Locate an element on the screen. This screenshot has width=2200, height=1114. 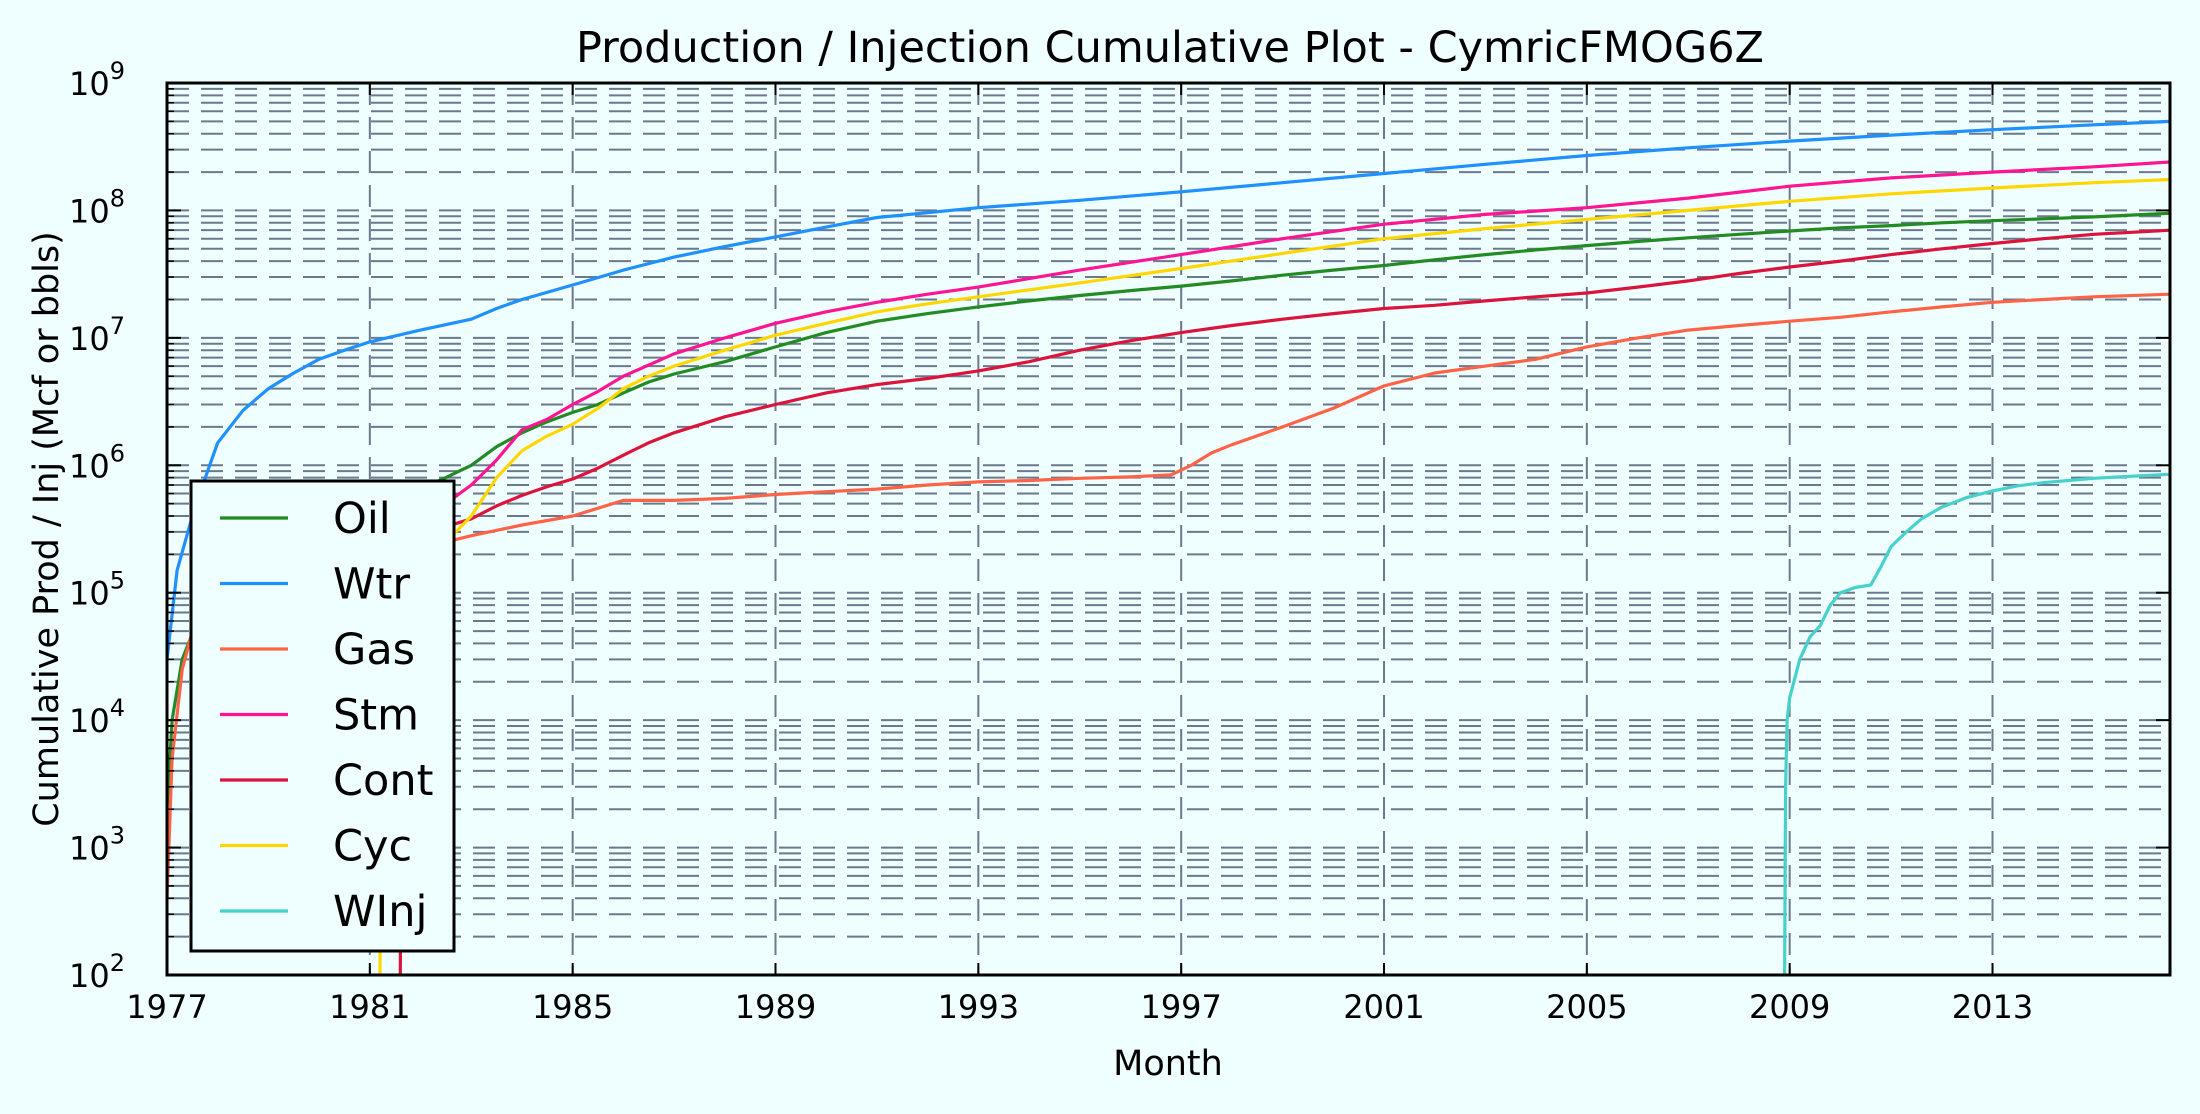
y-tick-label: 10⁵ is located at coordinates (97, 590).